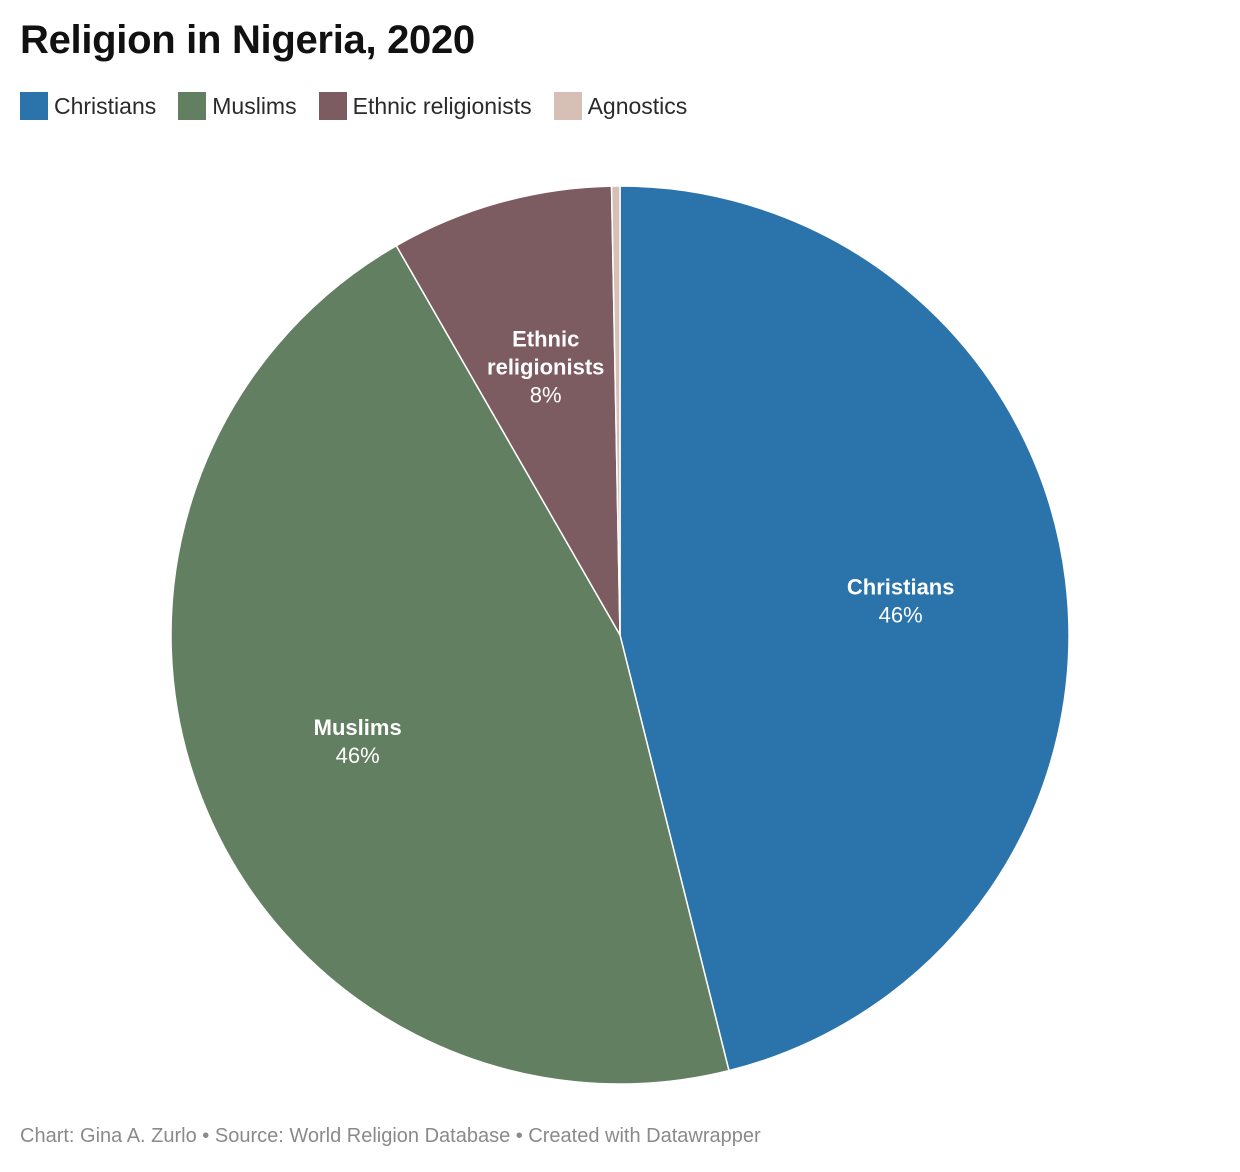 This screenshot has height=1172, width=1240. I want to click on legend-swatch-ethnic-religionists, so click(332, 106).